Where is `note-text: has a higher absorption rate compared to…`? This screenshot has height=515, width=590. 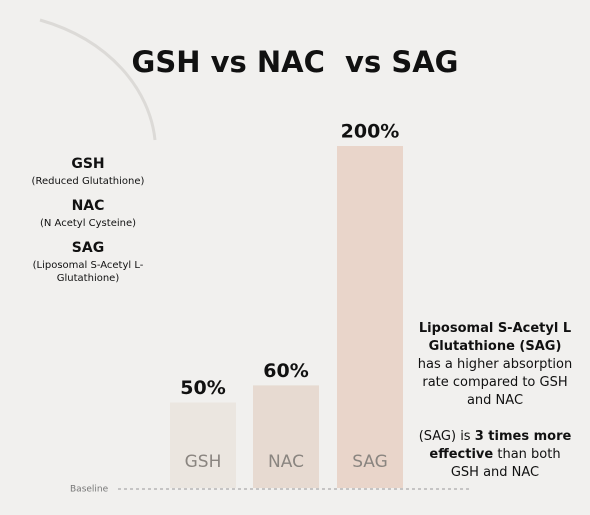
note-text: has a higher absorption rate compared to… is located at coordinates (495, 382).